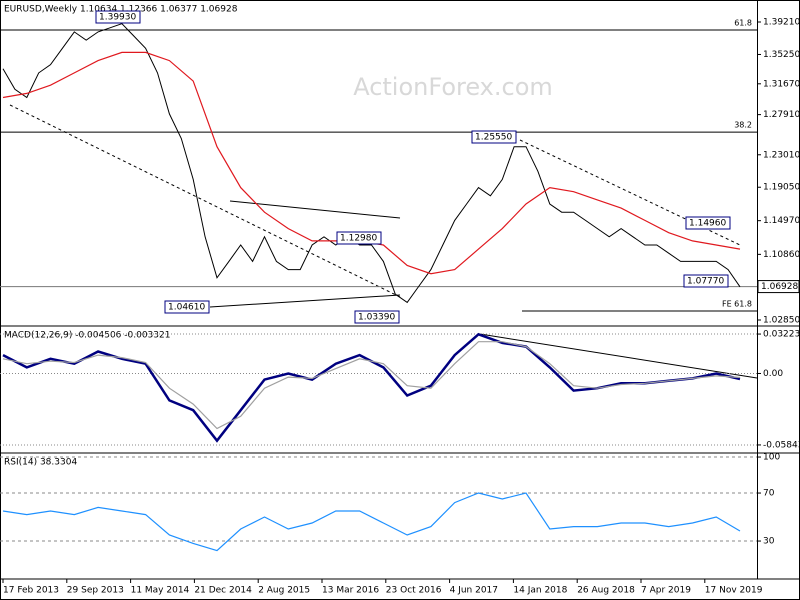 This screenshot has height=600, width=800. What do you see at coordinates (223, 591) in the screenshot?
I see `x-tick-label: 21 Dec 2014` at bounding box center [223, 591].